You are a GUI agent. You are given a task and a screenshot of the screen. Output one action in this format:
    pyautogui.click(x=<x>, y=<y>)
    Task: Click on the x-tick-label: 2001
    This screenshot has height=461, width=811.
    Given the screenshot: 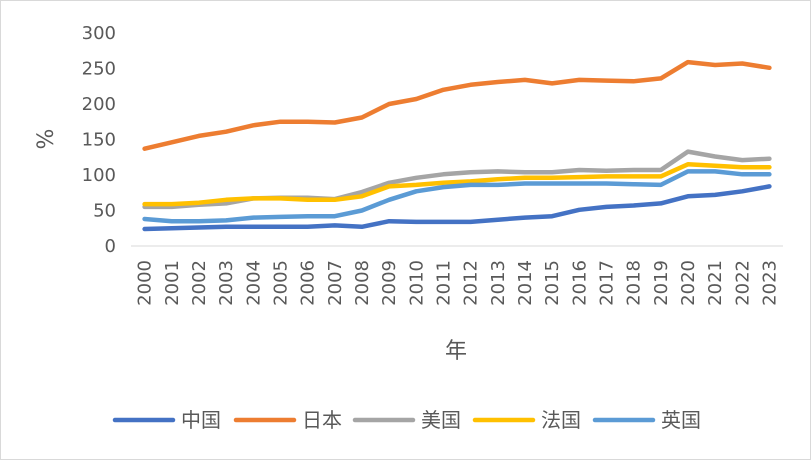 What is the action you would take?
    pyautogui.click(x=172, y=283)
    